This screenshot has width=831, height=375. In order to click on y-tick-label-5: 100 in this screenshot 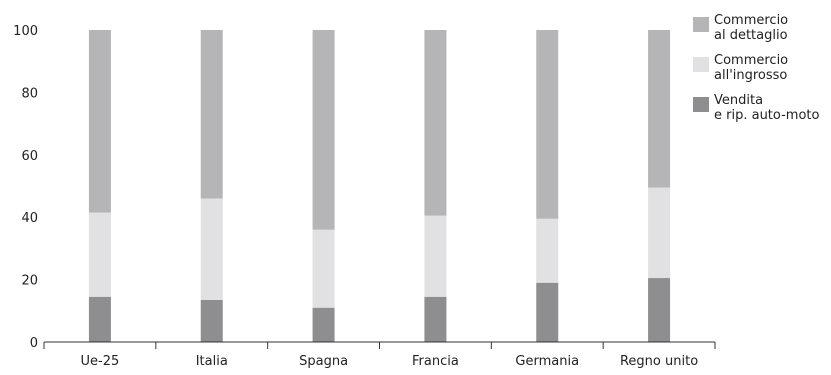, I will do `click(25, 31)`.